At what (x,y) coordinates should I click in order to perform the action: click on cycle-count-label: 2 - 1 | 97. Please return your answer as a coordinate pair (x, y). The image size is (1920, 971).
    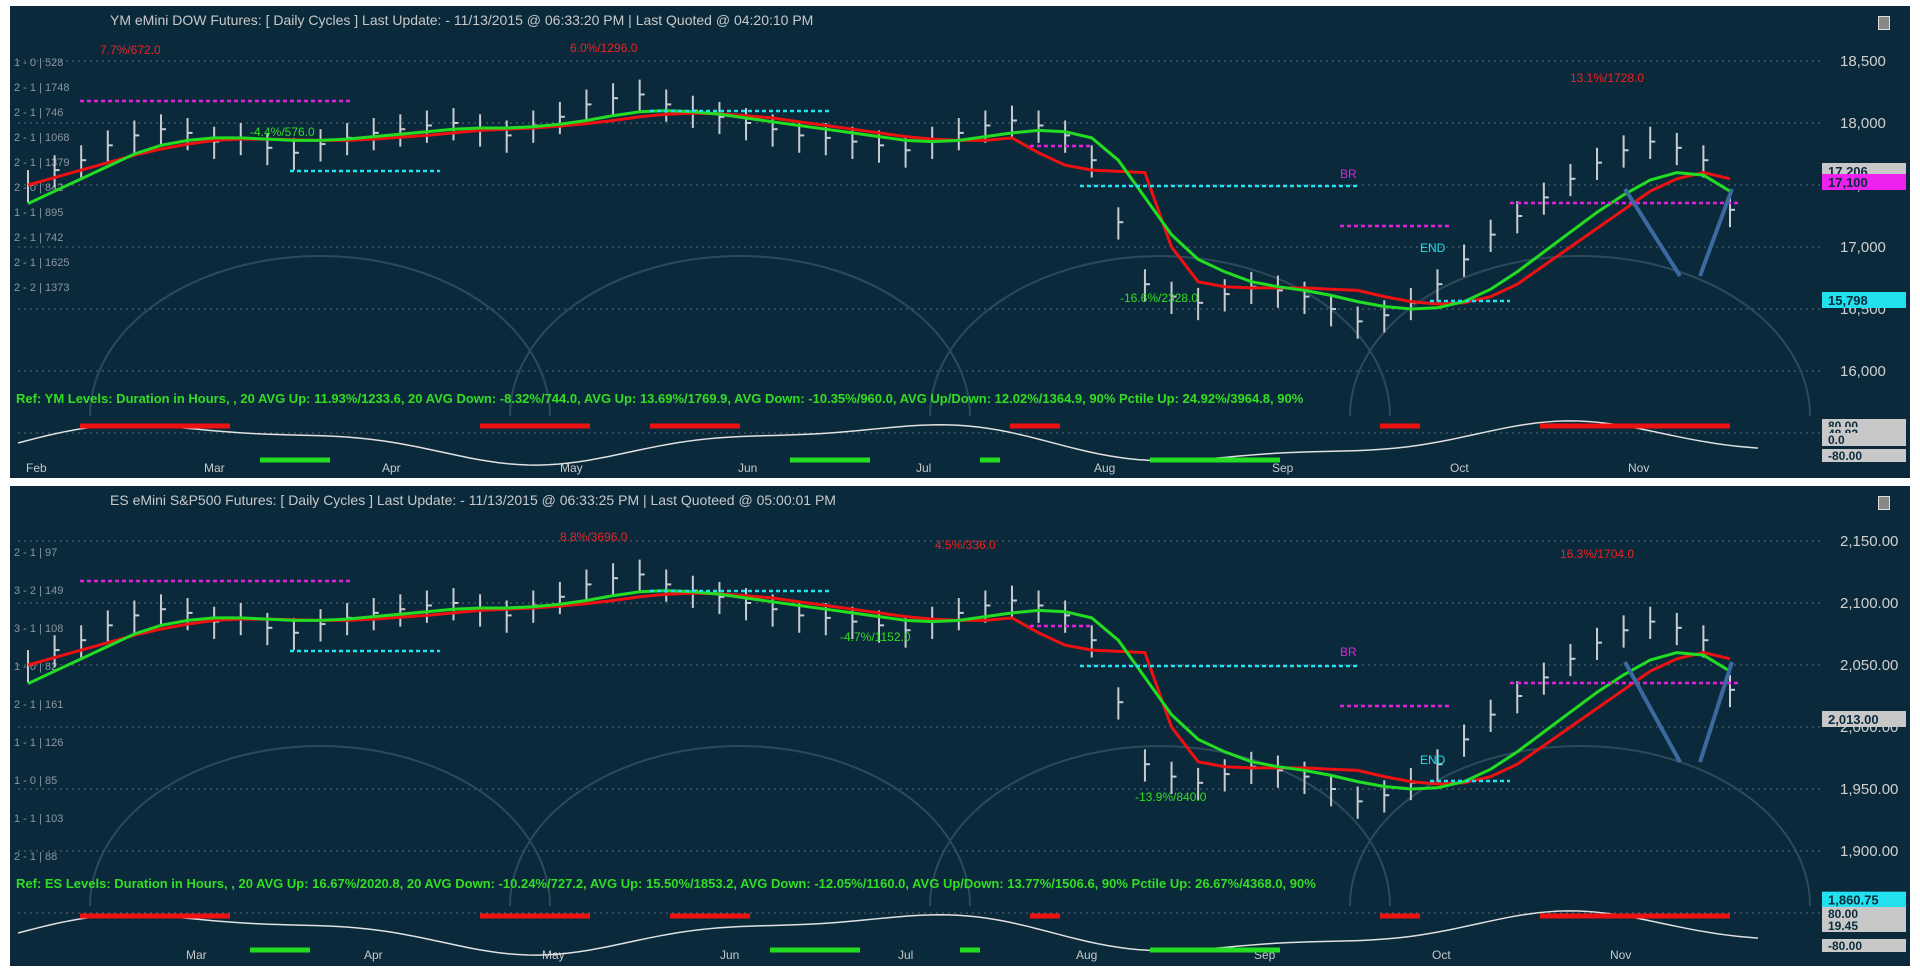
    Looking at the image, I should click on (35, 553).